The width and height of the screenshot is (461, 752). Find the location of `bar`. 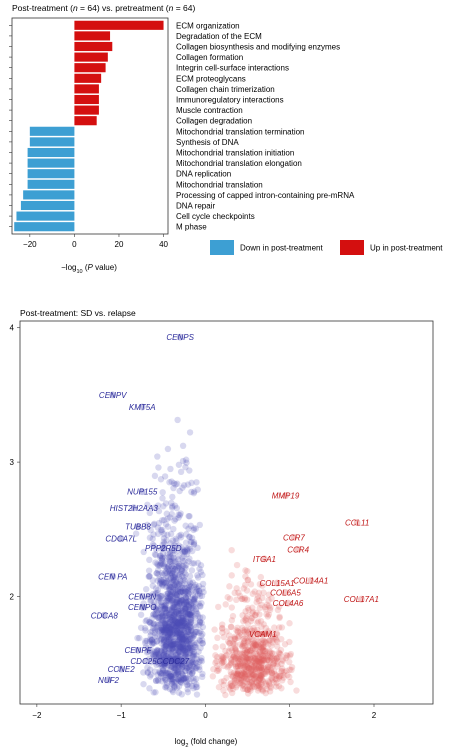

bar is located at coordinates (86, 89).